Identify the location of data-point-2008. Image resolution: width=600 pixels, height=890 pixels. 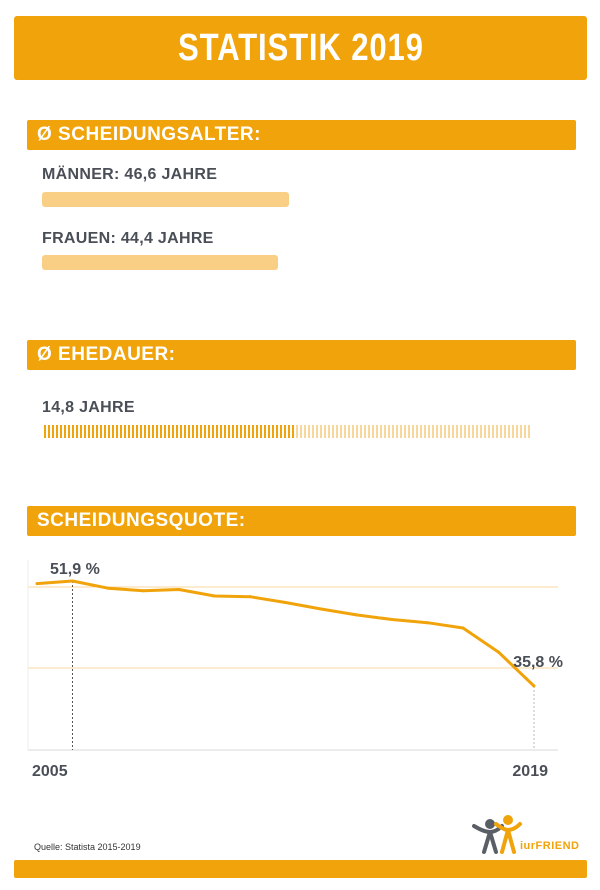
(143, 591).